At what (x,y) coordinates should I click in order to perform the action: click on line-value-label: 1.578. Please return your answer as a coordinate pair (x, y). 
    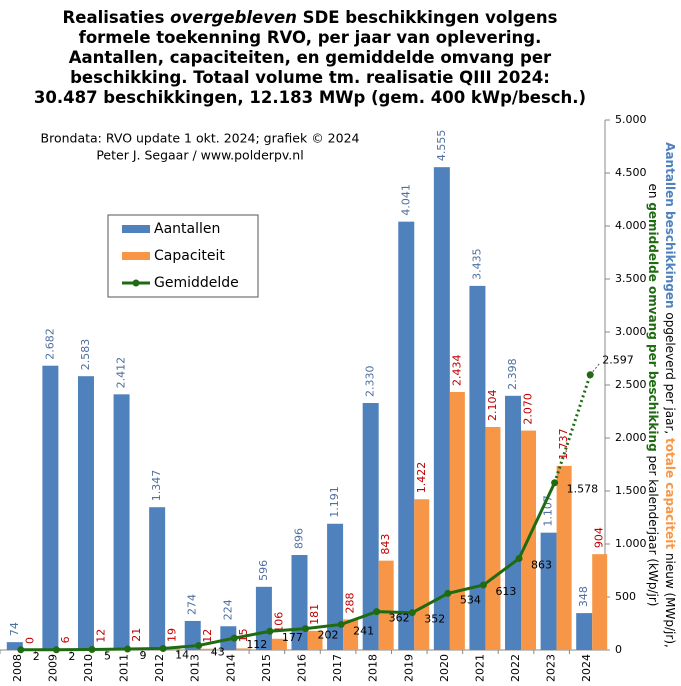
    Looking at the image, I should click on (583, 489).